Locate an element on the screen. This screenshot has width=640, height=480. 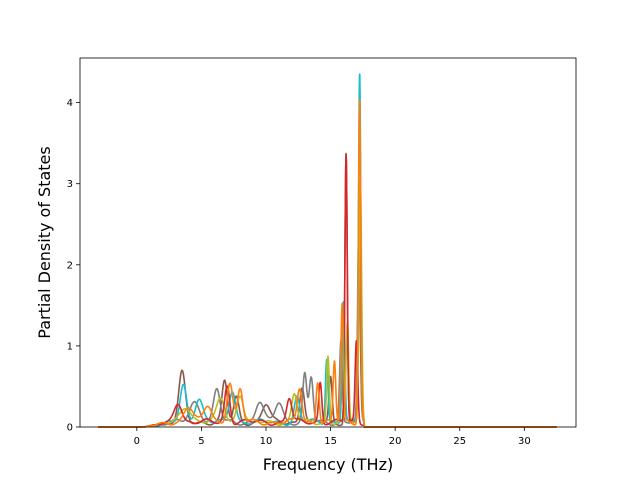
x-tick-label: 0 is located at coordinates (137, 441).